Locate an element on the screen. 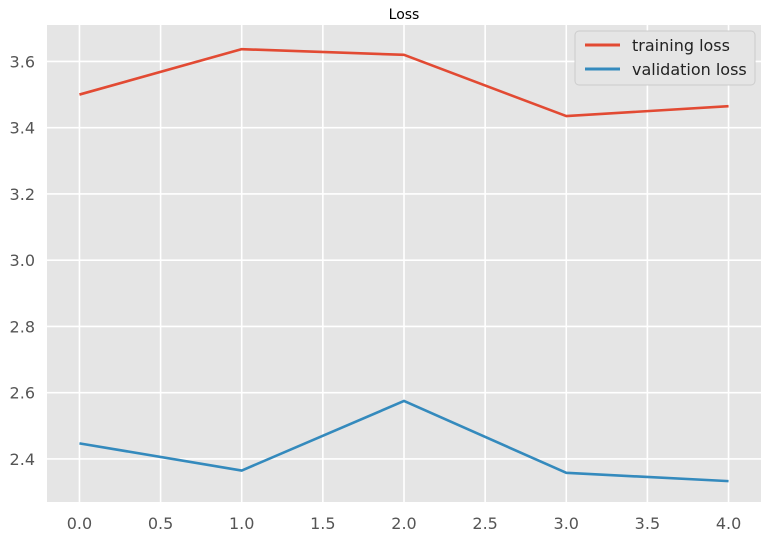  y-tick-label: 3.6 is located at coordinates (22, 61).